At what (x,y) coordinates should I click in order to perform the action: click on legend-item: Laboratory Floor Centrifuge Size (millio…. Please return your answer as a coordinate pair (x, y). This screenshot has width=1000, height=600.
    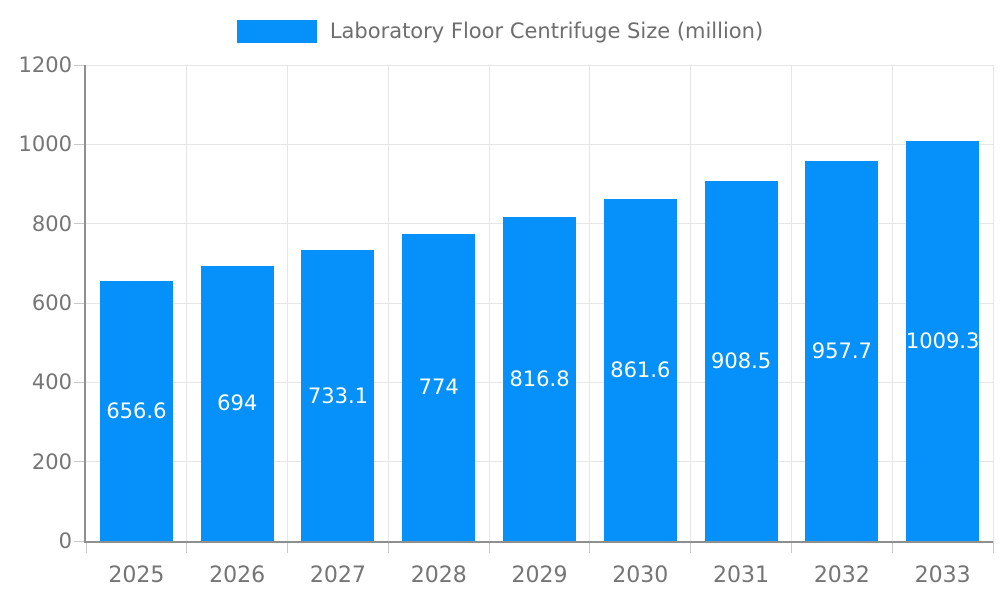
    Looking at the image, I should click on (500, 31).